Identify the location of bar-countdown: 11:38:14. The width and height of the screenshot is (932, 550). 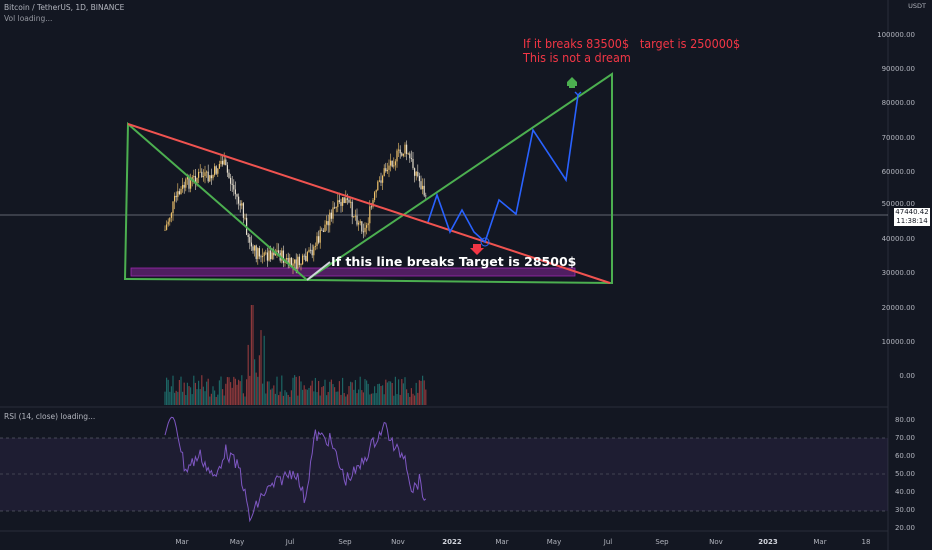
(912, 221).